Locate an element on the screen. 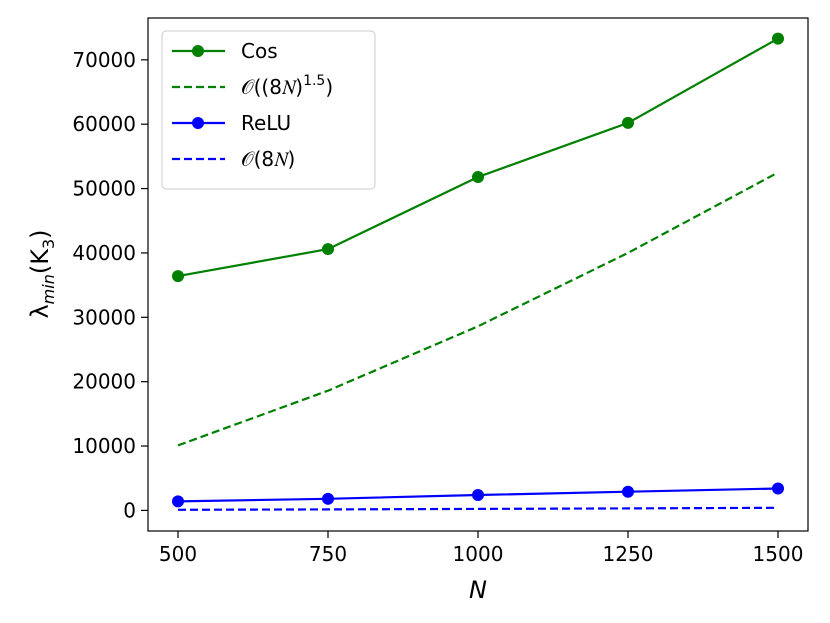 Image resolution: width=830 pixels, height=623 pixels. y-tick-label: 70000 is located at coordinates (104, 60).